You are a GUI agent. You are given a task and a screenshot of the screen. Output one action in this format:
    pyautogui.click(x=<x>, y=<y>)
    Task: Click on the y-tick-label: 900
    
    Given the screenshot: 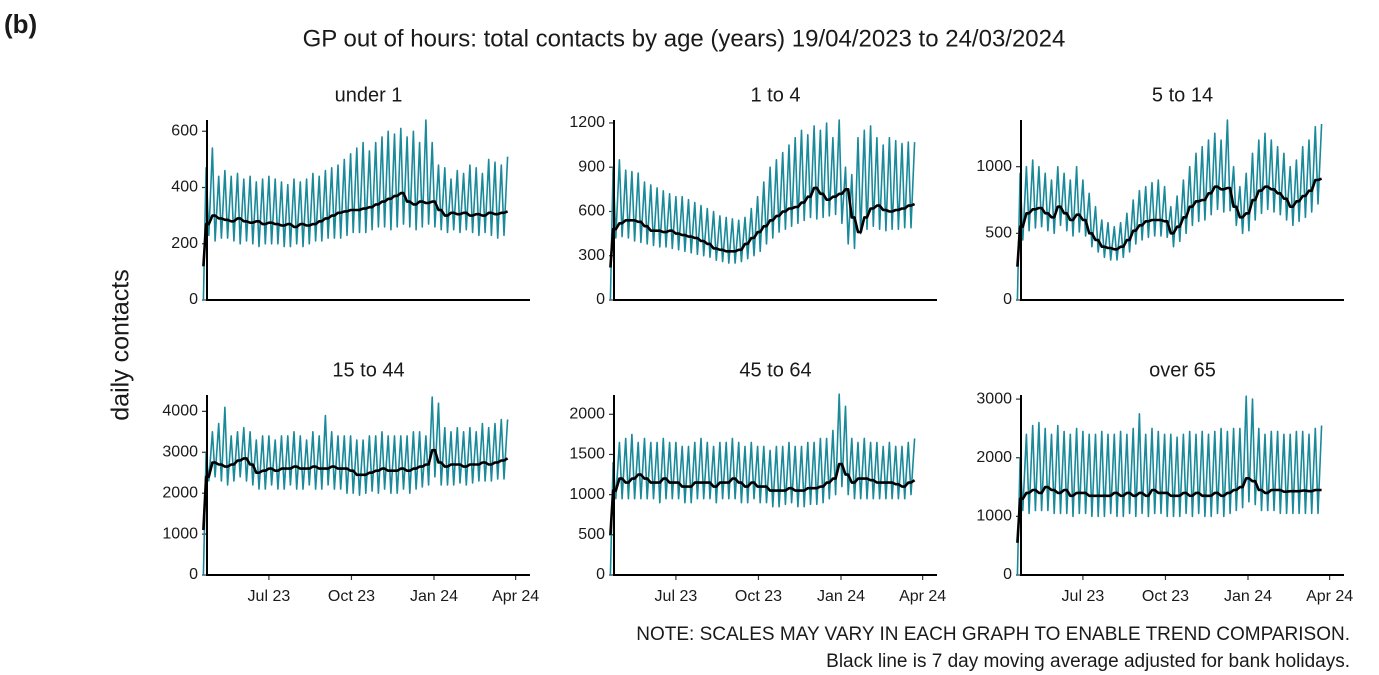 What is the action you would take?
    pyautogui.click(x=591, y=166)
    